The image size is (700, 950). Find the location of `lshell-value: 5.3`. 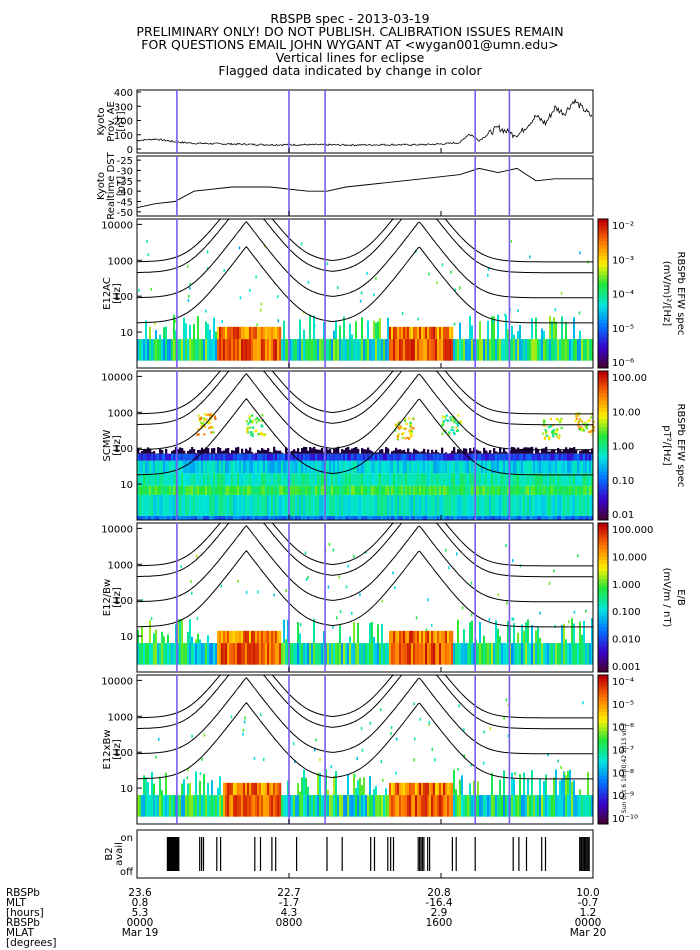

lshell-value: 5.3 is located at coordinates (140, 913).